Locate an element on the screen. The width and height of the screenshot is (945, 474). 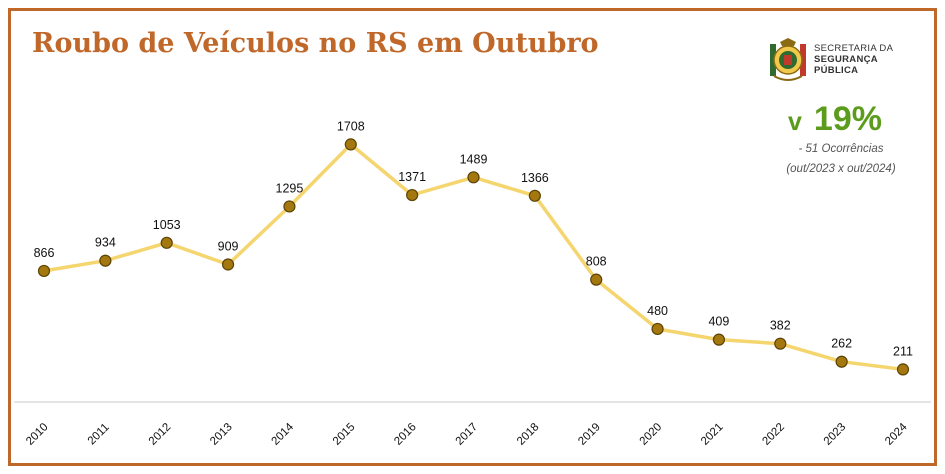
x-tick-label: 2022 is located at coordinates (773, 434).